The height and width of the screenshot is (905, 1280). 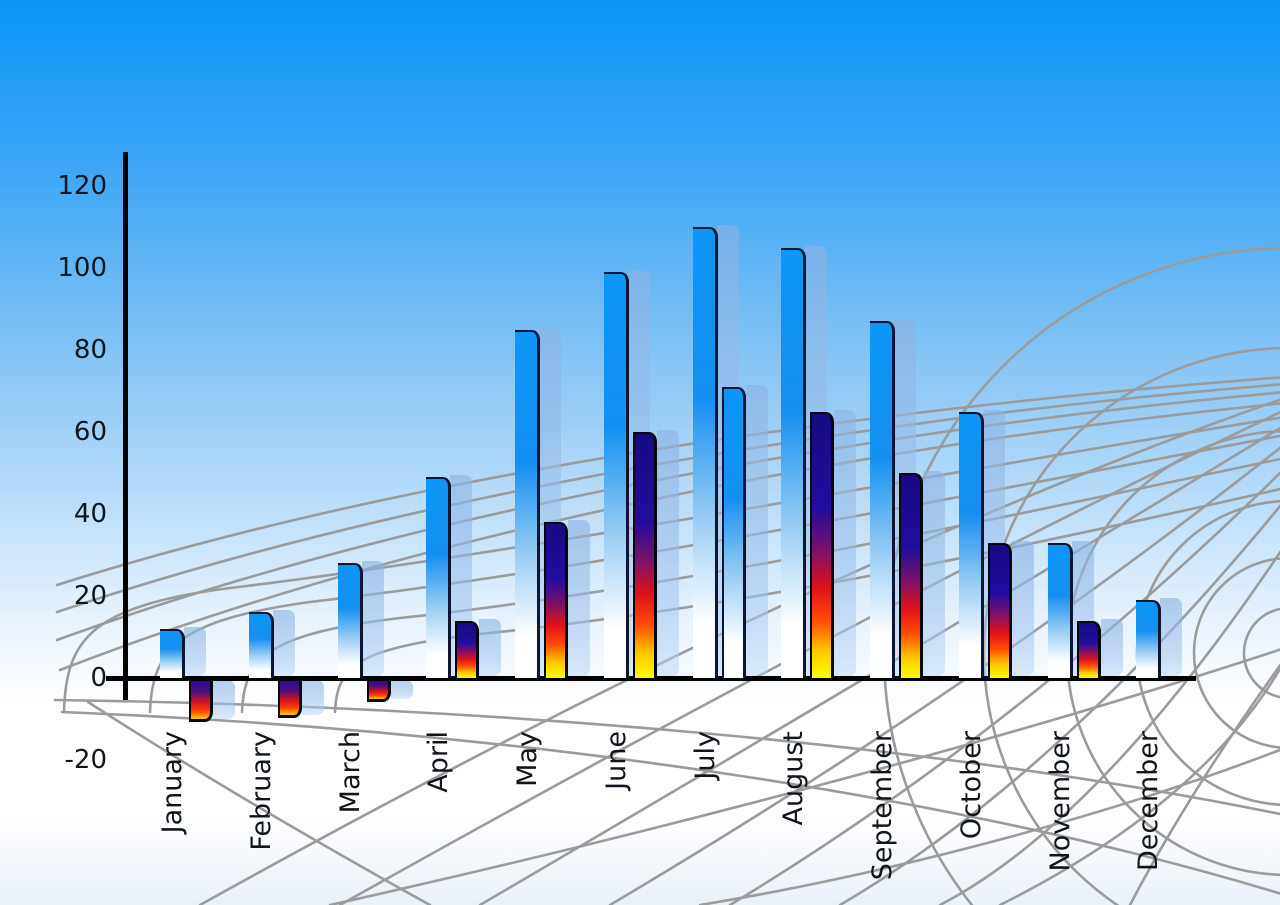 I want to click on bar-series2-june, so click(x=644, y=555).